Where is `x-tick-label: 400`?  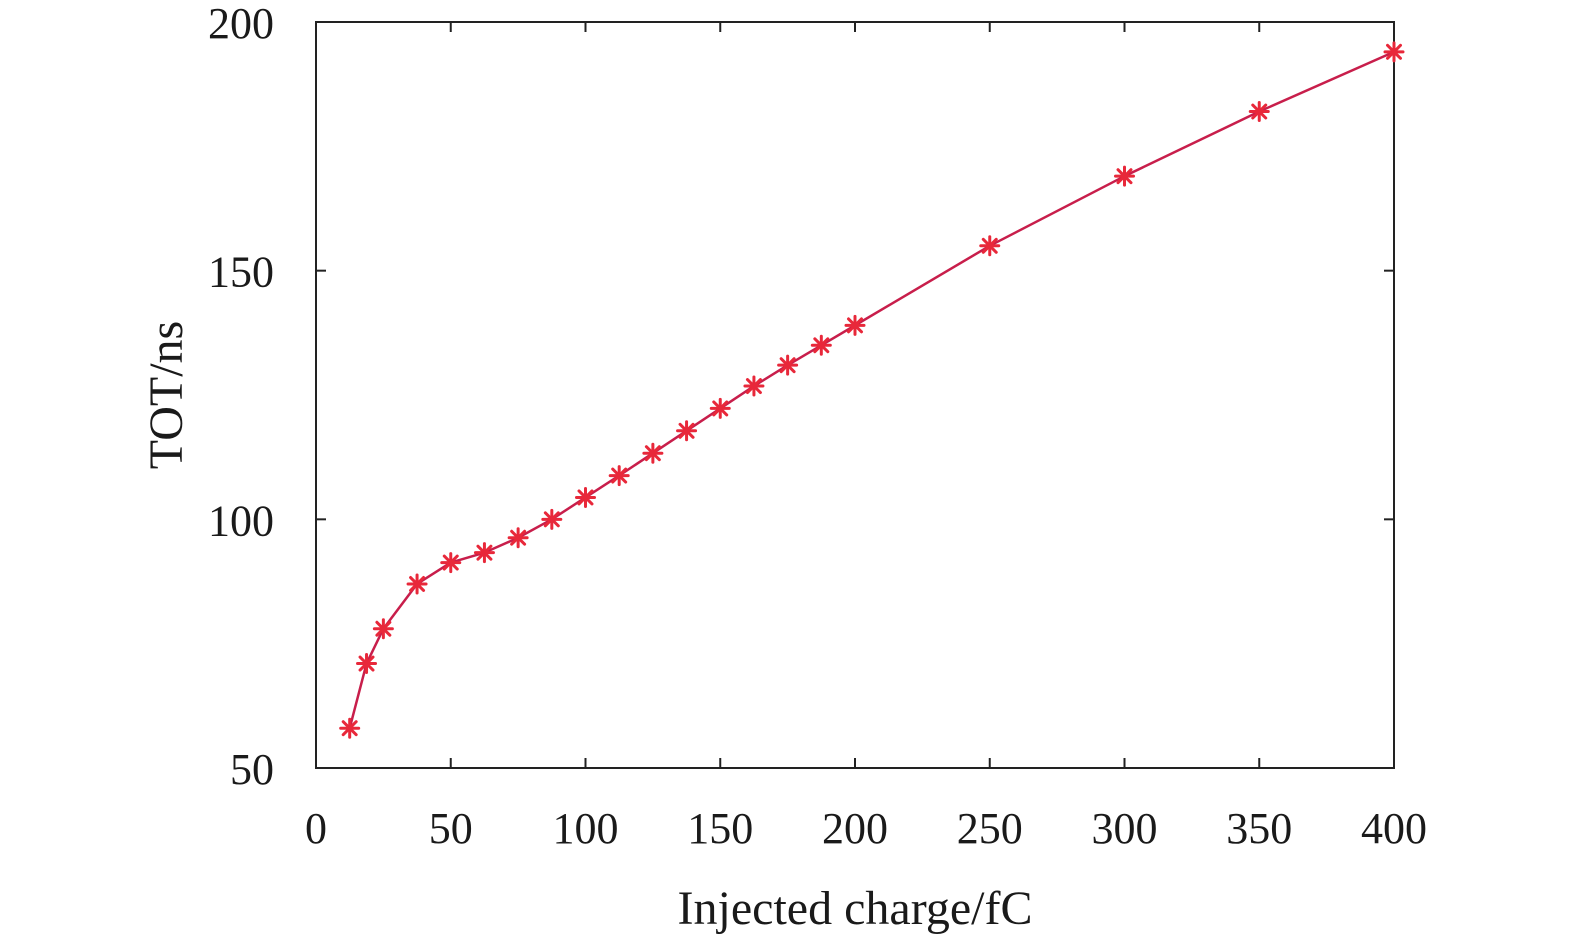 x-tick-label: 400 is located at coordinates (1394, 828).